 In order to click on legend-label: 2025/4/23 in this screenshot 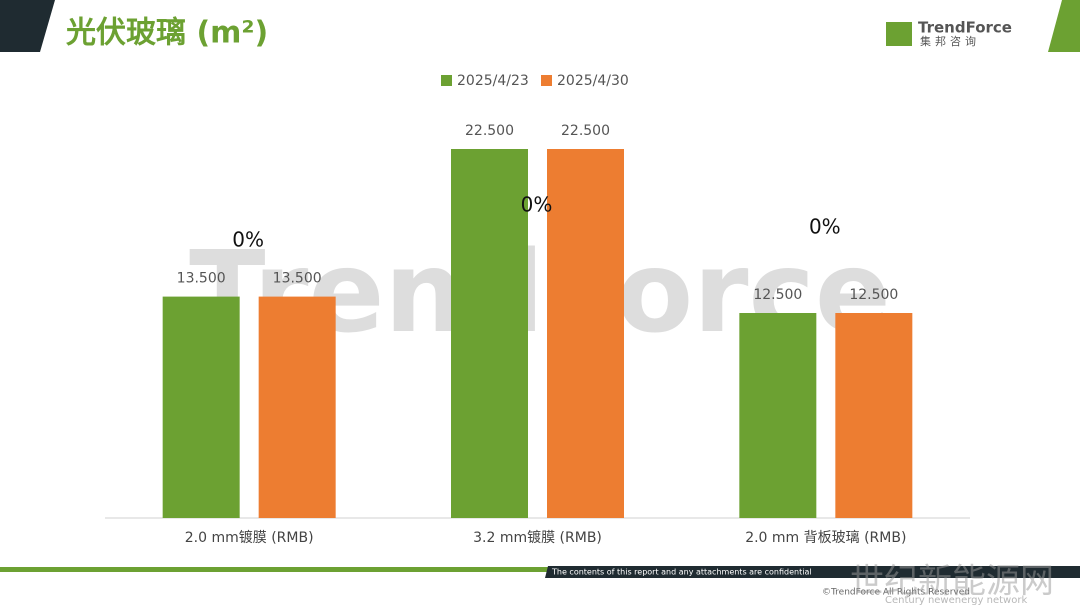, I will do `click(493, 81)`.